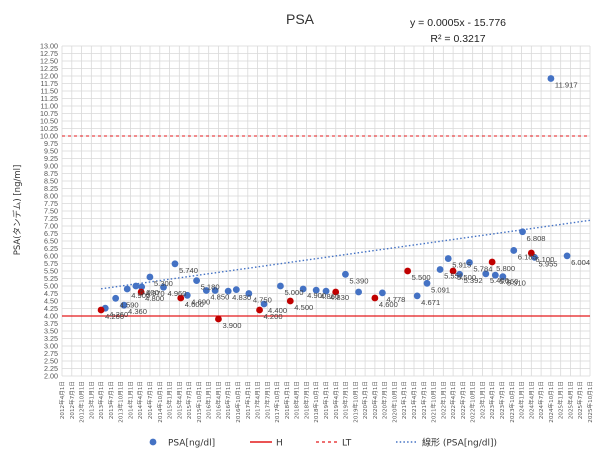 Image resolution: width=600 pixels, height=459 pixels. What do you see at coordinates (323, 443) in the screenshot?
I see `legend: PSA[ng/dl] H LT 線形 (PSA[ng/dl])` at bounding box center [323, 443].